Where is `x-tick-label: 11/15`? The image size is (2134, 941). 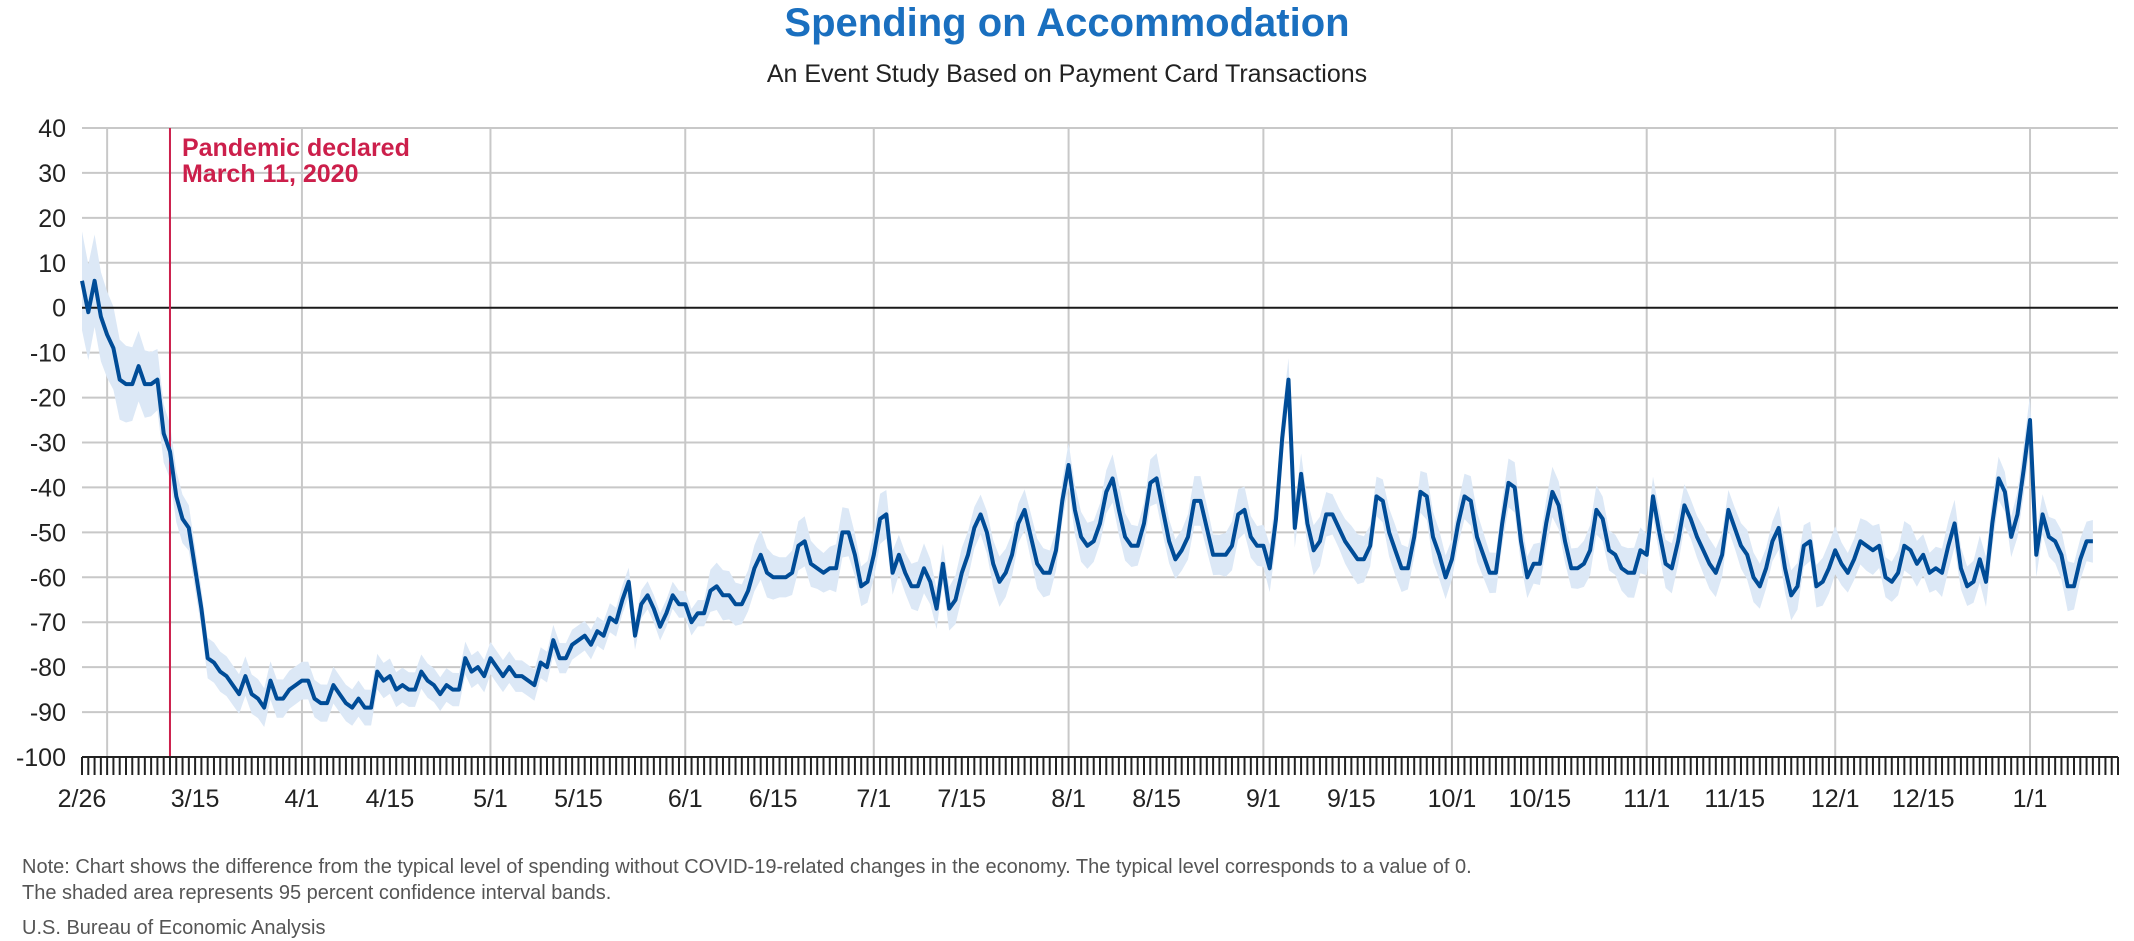
x-tick-label: 11/15 is located at coordinates (1734, 799).